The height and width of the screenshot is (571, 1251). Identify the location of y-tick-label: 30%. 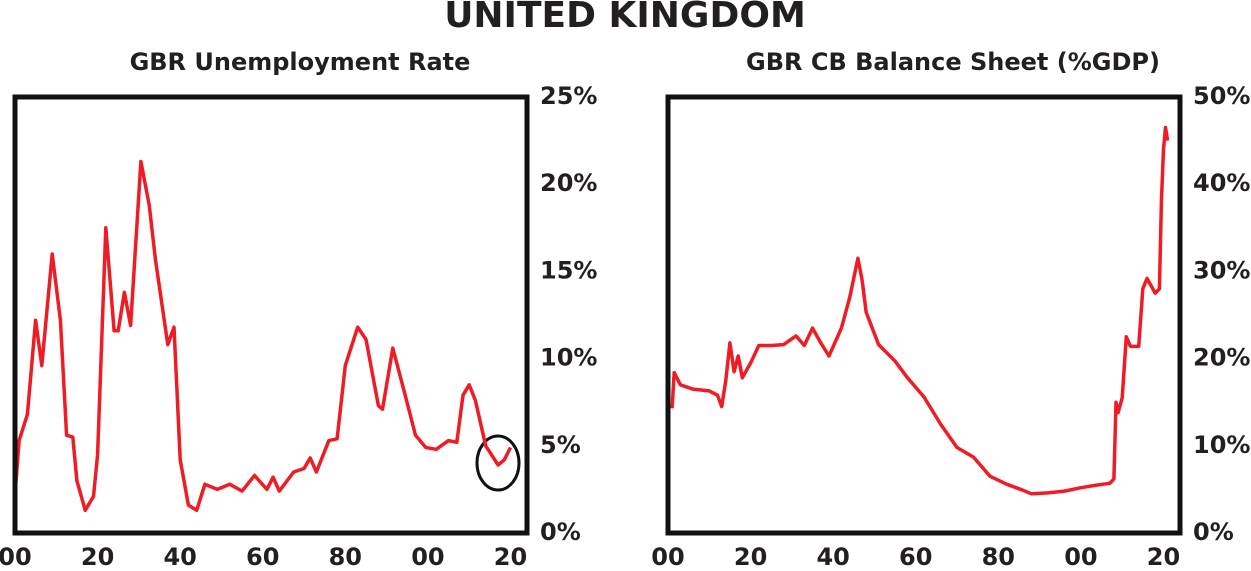
(1221, 270).